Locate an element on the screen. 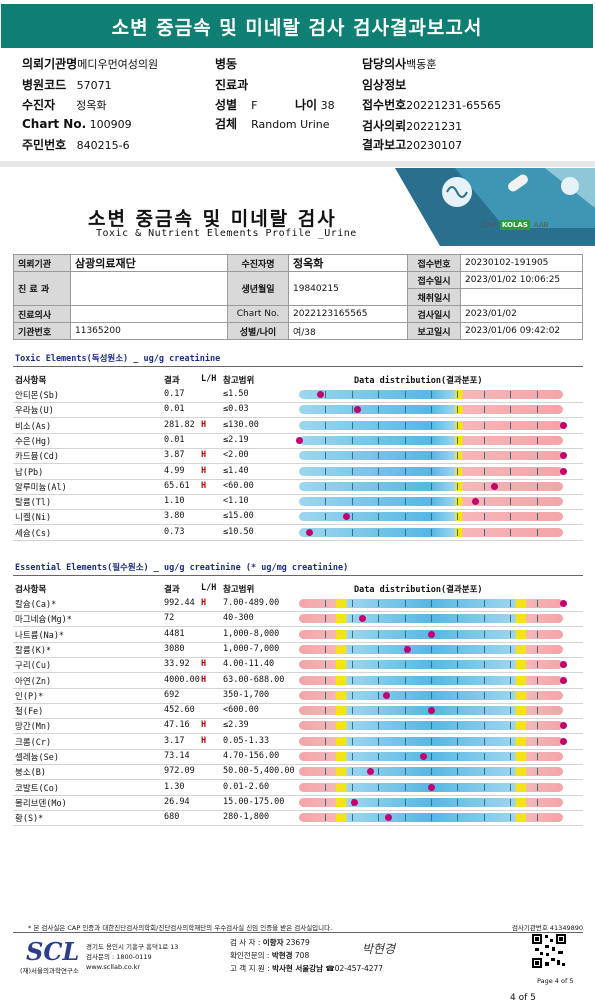 This screenshot has width=595, height=1007. page-indicator-small: Page 4 of 5 is located at coordinates (555, 981).